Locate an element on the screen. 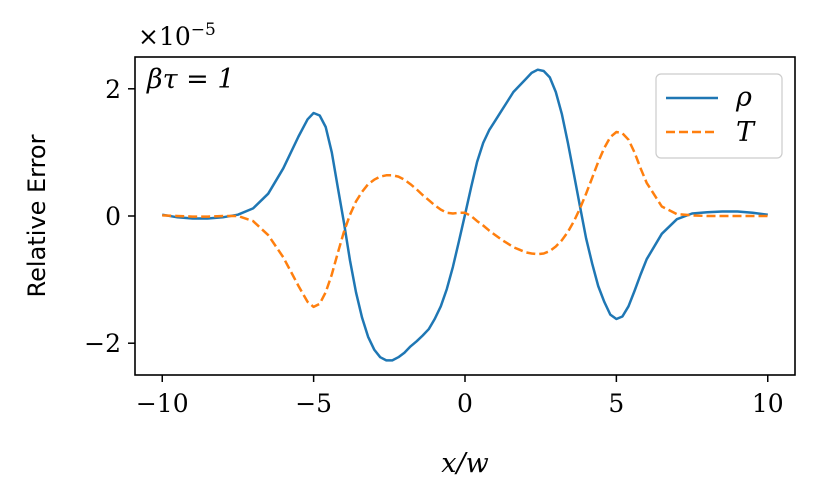 Image resolution: width=830 pixels, height=502 pixels. x-tick-label: 0 is located at coordinates (465, 403).